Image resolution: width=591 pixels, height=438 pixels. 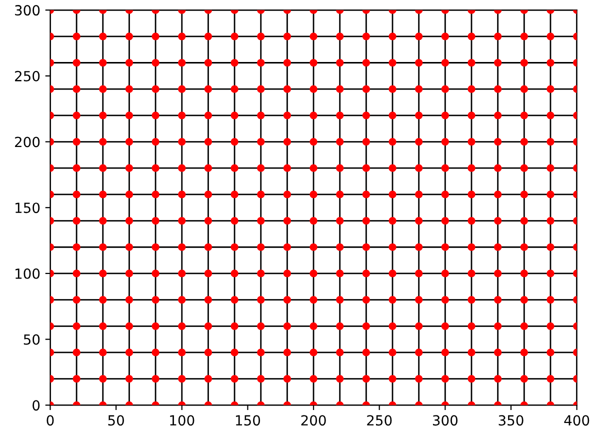 What do you see at coordinates (32, 339) in the screenshot?
I see `y-tick-label: 50` at bounding box center [32, 339].